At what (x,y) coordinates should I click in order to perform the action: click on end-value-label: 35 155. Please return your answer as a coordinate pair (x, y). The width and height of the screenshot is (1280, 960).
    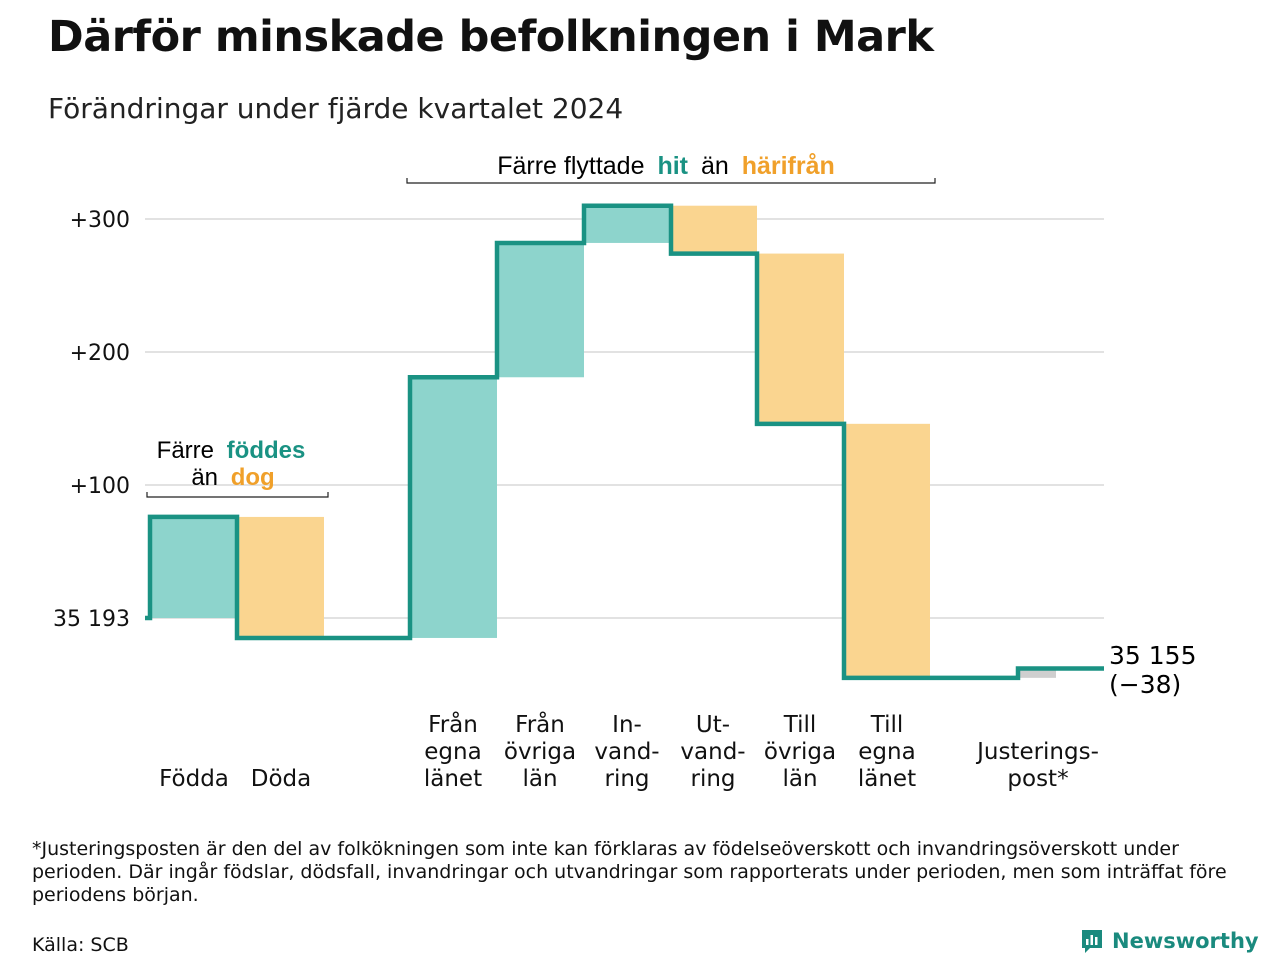
    Looking at the image, I should click on (1152, 655).